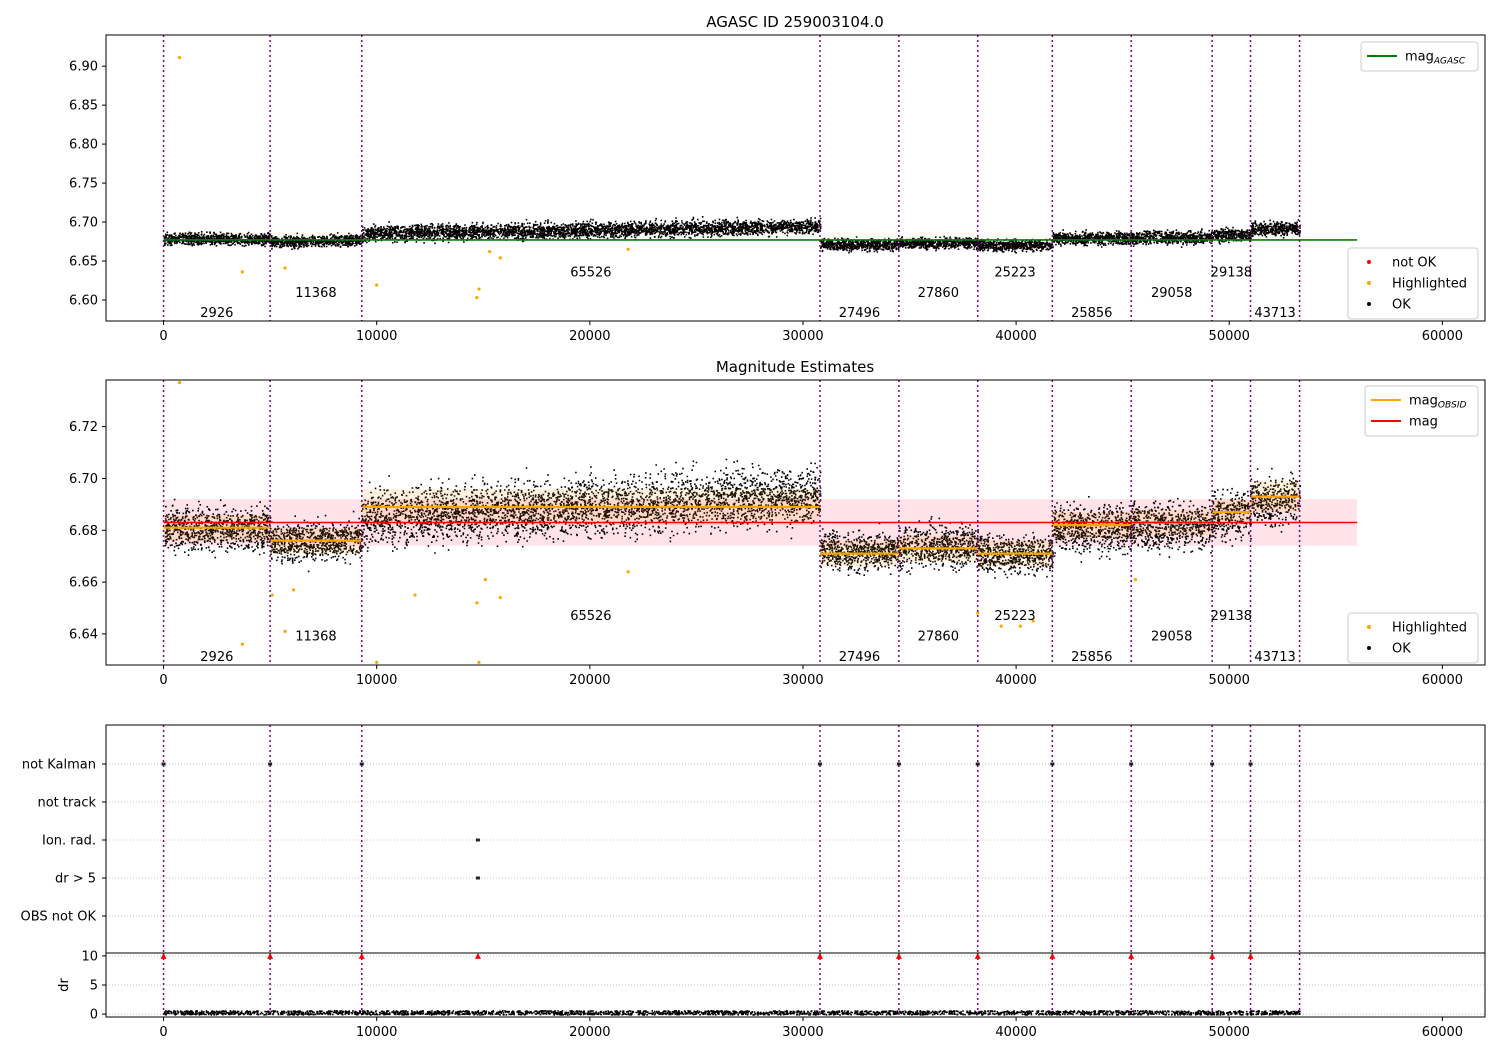 Image resolution: width=1500 pixels, height=1050 pixels. I want to click on y-tick-label: 6.80, so click(83, 145).